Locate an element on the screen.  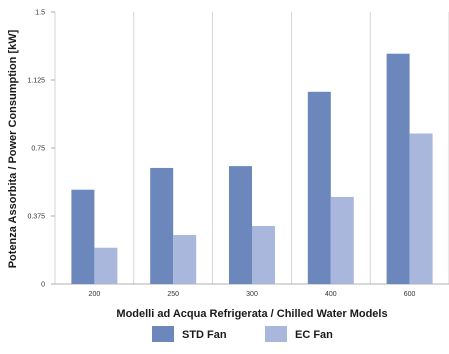
x-tick-label: 200 is located at coordinates (95, 294).